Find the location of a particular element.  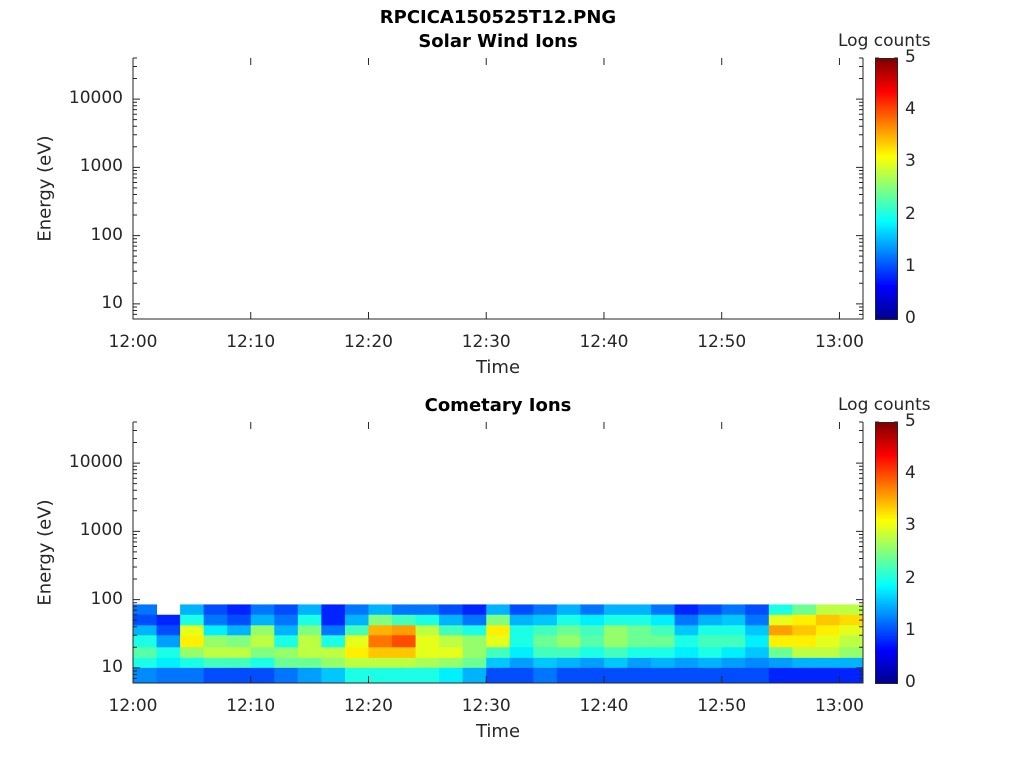

figure-title: RPCICA150525T12.PNG is located at coordinates (498, 17).